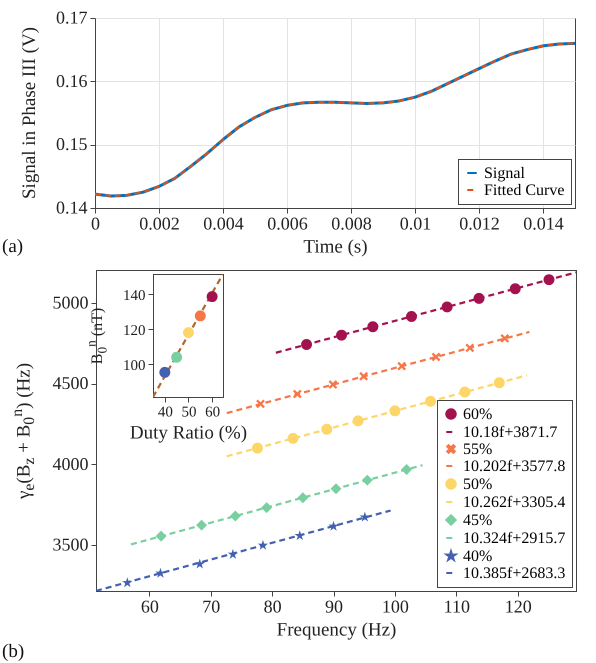  I want to click on legend-label: 10.385f+2683.3, so click(514, 573).